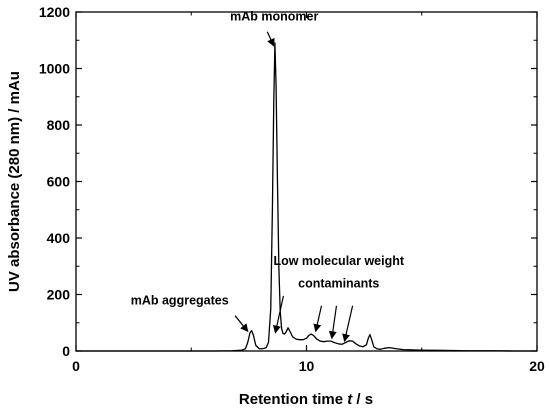  I want to click on annotation-label: mAb aggregates, so click(180, 300).